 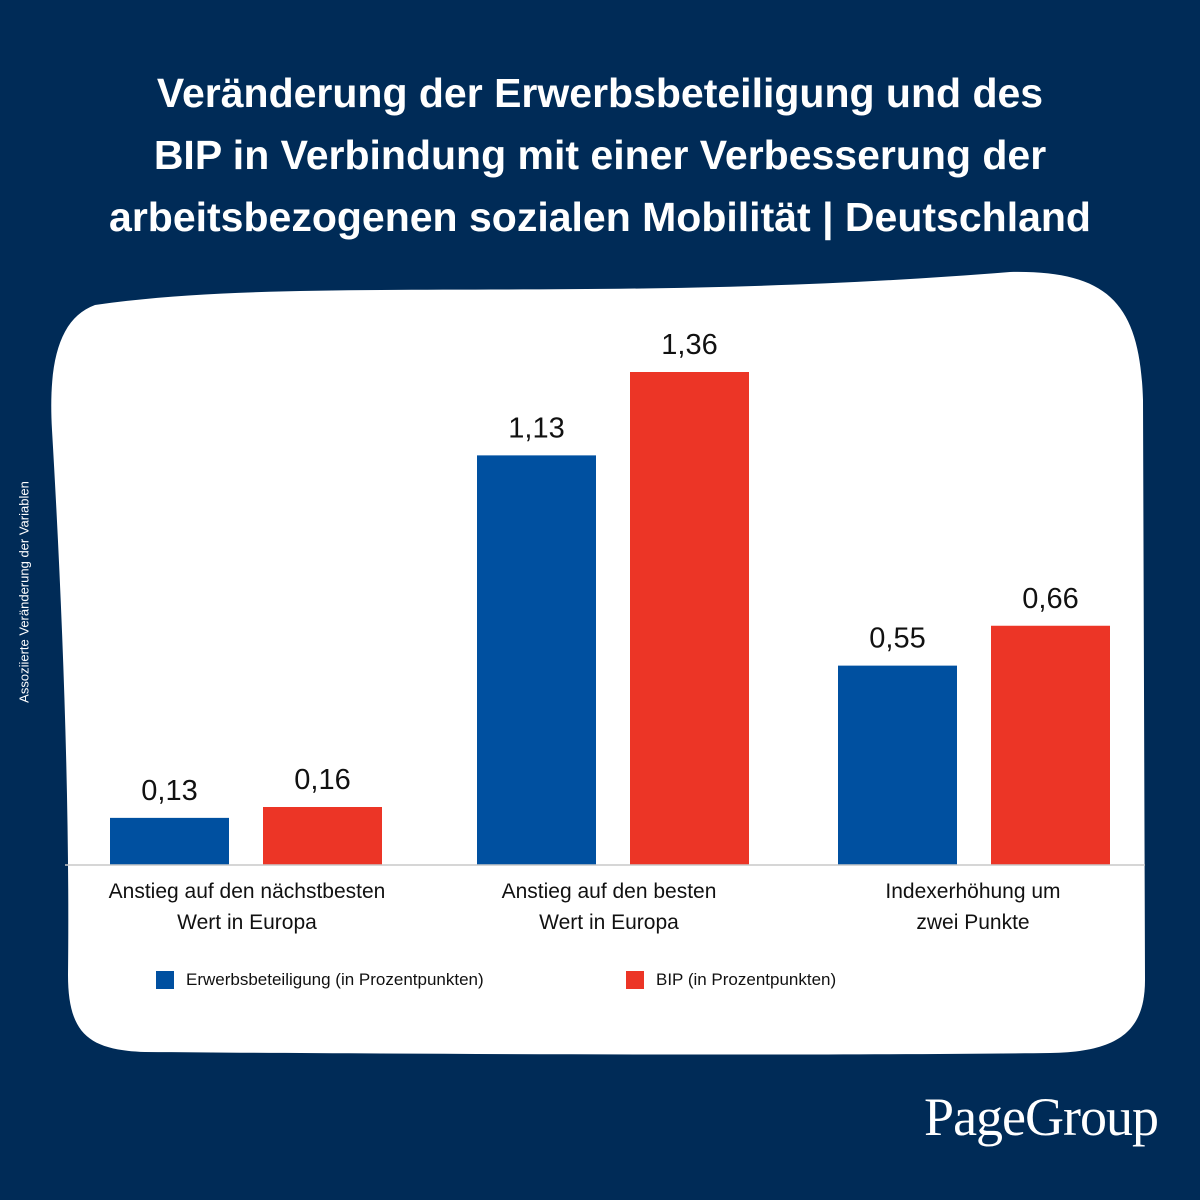 I want to click on category-label-line: Indexerhöhung um, so click(x=973, y=891).